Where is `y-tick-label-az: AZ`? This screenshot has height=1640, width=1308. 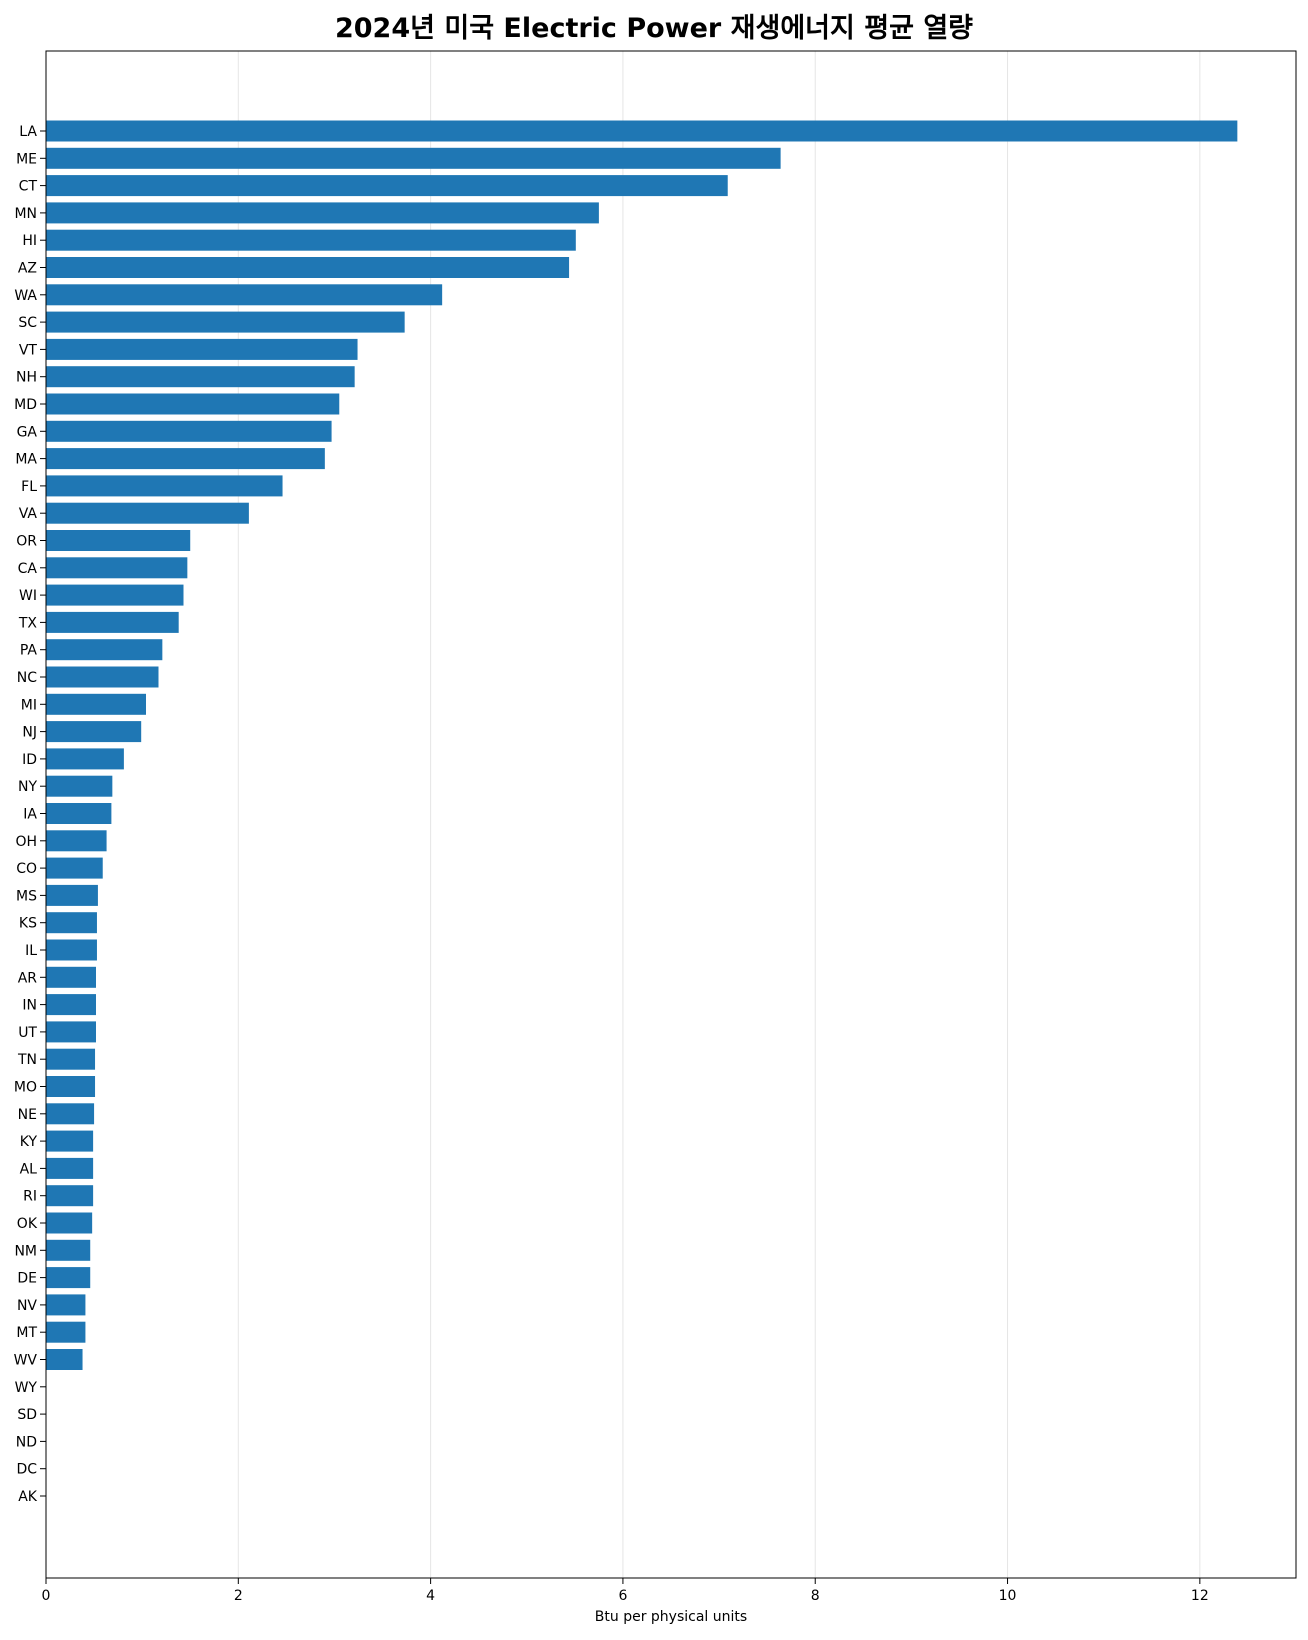 y-tick-label-az: AZ is located at coordinates (27, 269).